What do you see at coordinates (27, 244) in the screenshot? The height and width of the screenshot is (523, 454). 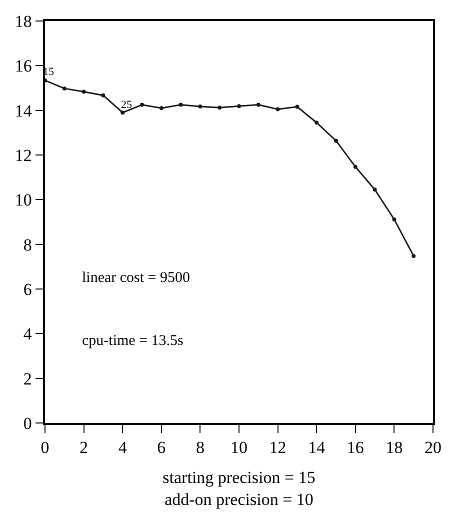 I see `y-tick-label: 8` at bounding box center [27, 244].